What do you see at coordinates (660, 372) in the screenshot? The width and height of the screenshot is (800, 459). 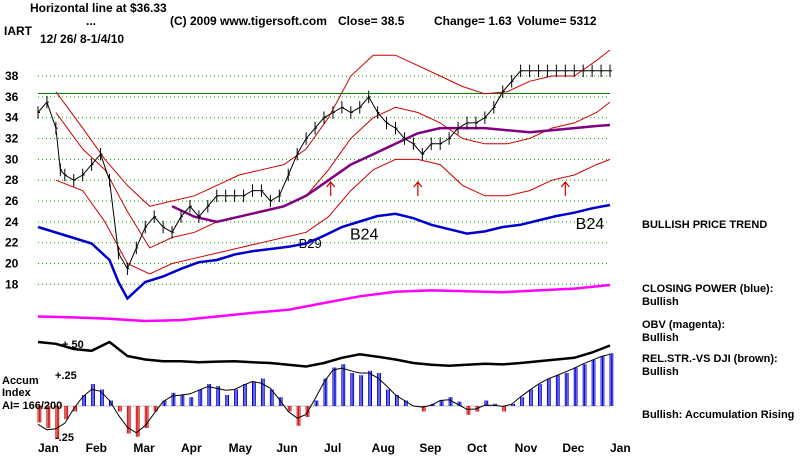 I see `relstr-status: Bullish` at bounding box center [660, 372].